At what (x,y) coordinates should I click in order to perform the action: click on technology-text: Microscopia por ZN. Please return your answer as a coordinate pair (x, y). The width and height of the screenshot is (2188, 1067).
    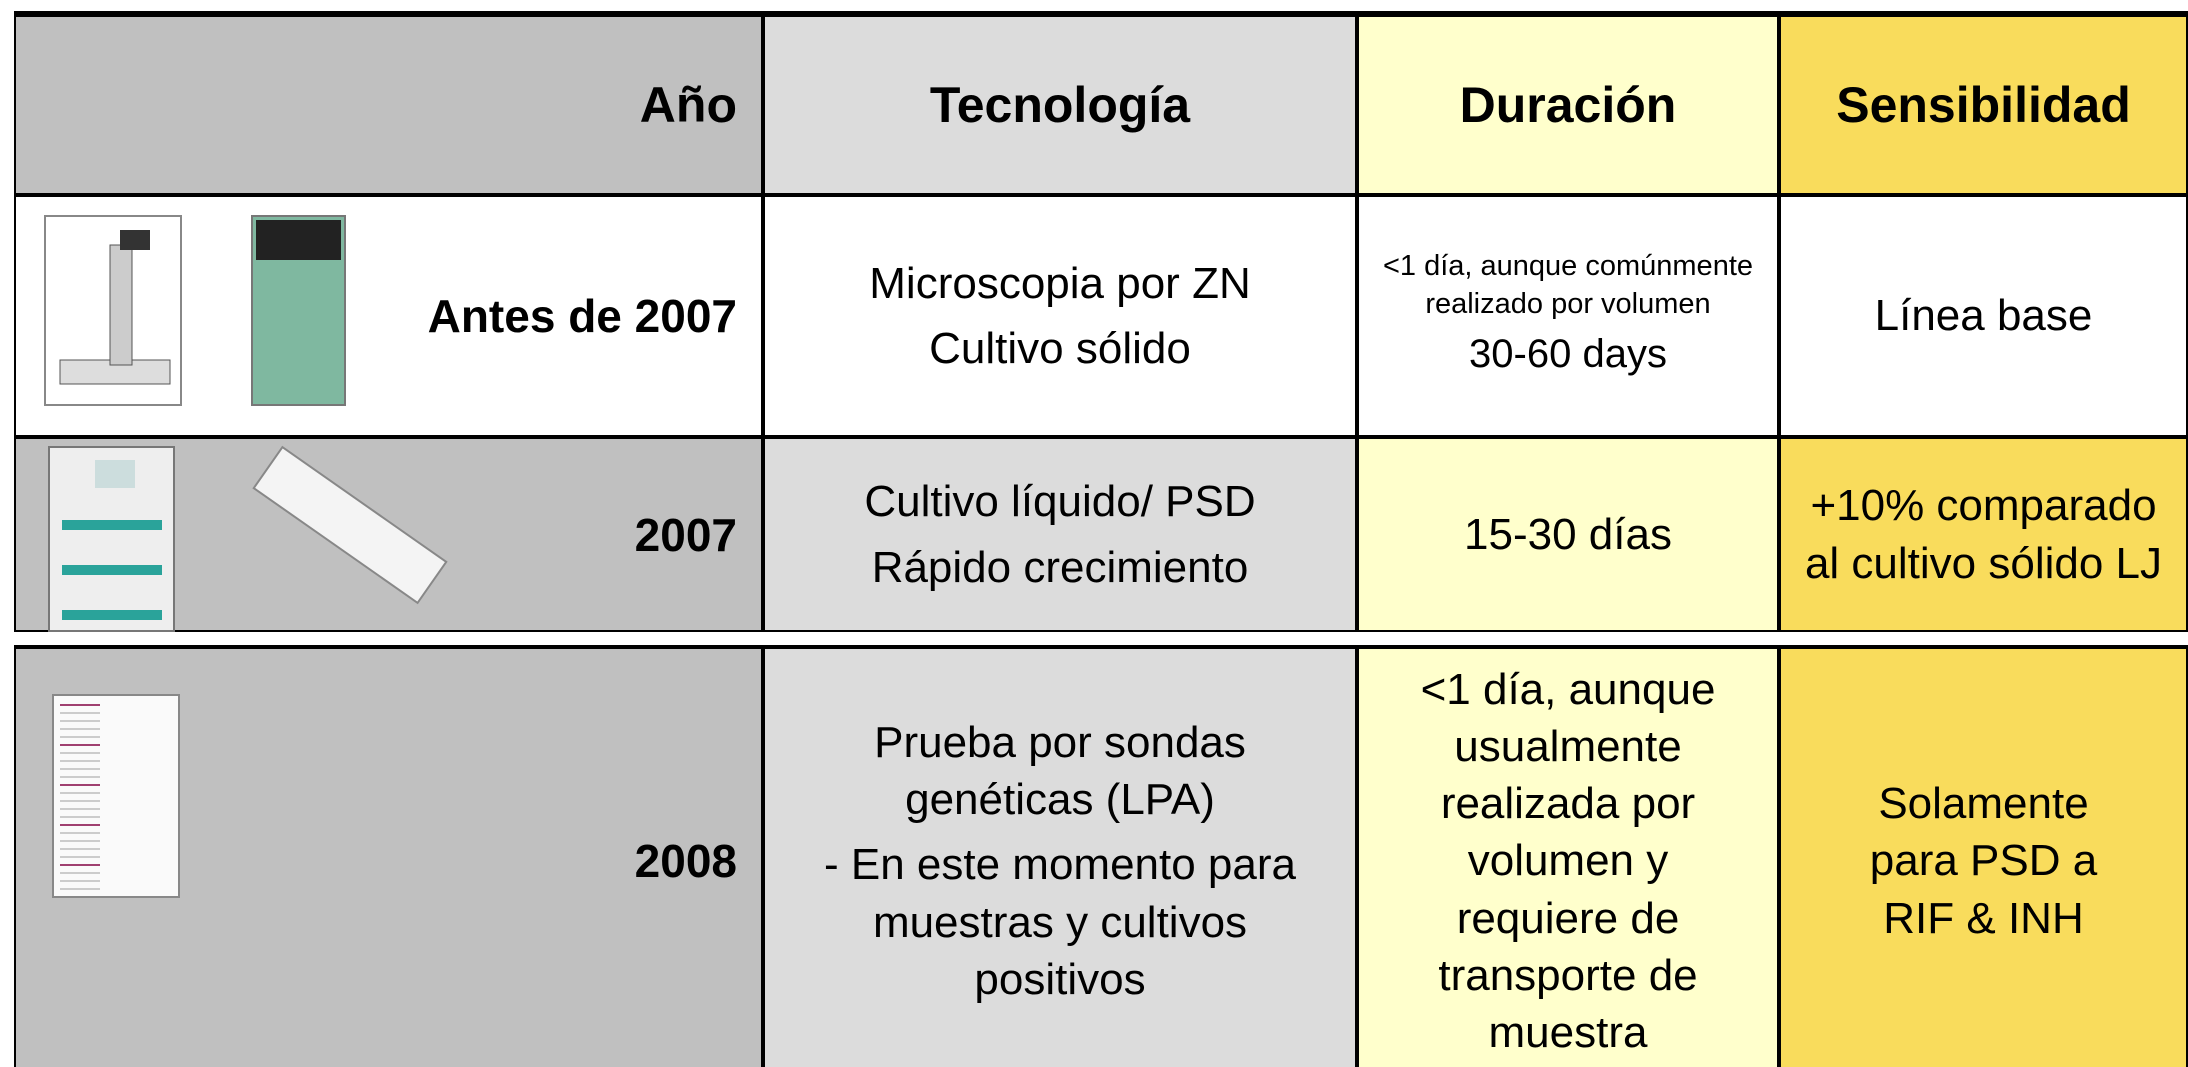
    Looking at the image, I should click on (1060, 283).